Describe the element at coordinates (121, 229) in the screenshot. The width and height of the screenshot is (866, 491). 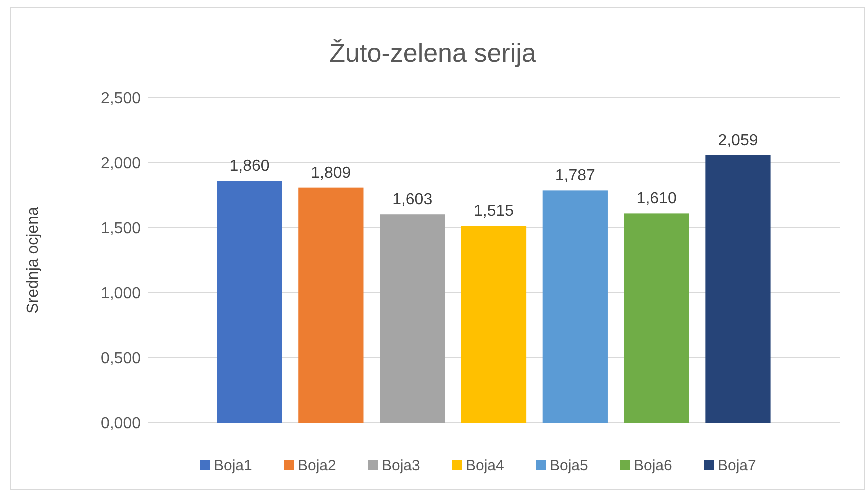
I see `y-tick-label: 1,500` at that location.